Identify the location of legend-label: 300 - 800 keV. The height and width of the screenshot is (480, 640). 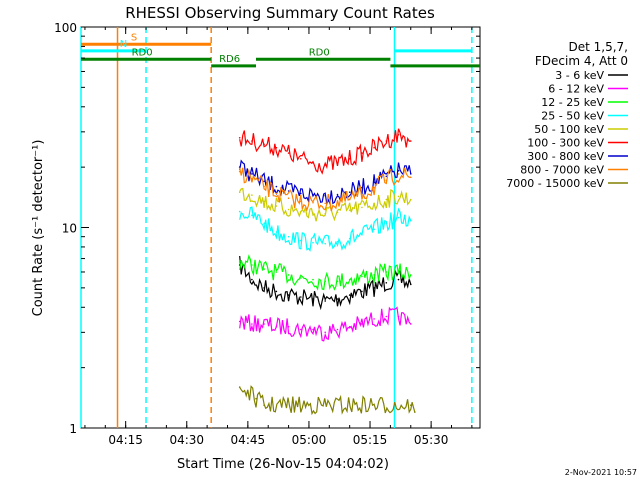
(565, 156).